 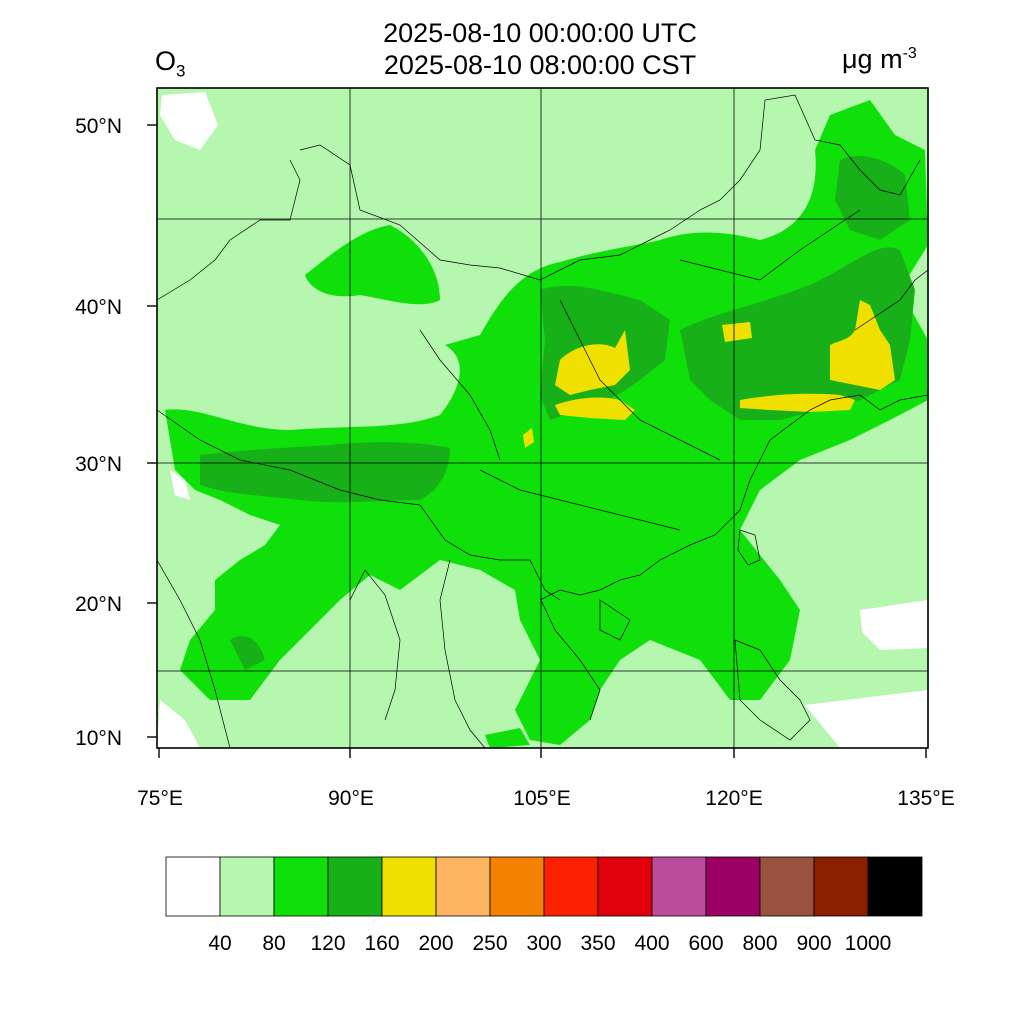 I want to click on lat-label: 10°N, so click(x=98, y=738).